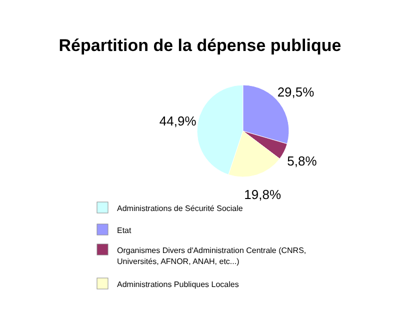 The width and height of the screenshot is (400, 321). Describe the element at coordinates (302, 161) in the screenshot. I see `data-label: 5,8%` at that location.